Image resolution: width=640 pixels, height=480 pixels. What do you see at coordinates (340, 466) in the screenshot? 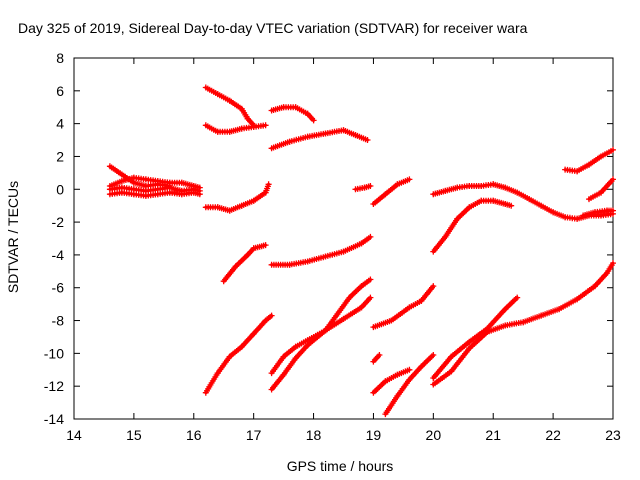
I see `x-axis-label: GPS time / hours` at bounding box center [340, 466].